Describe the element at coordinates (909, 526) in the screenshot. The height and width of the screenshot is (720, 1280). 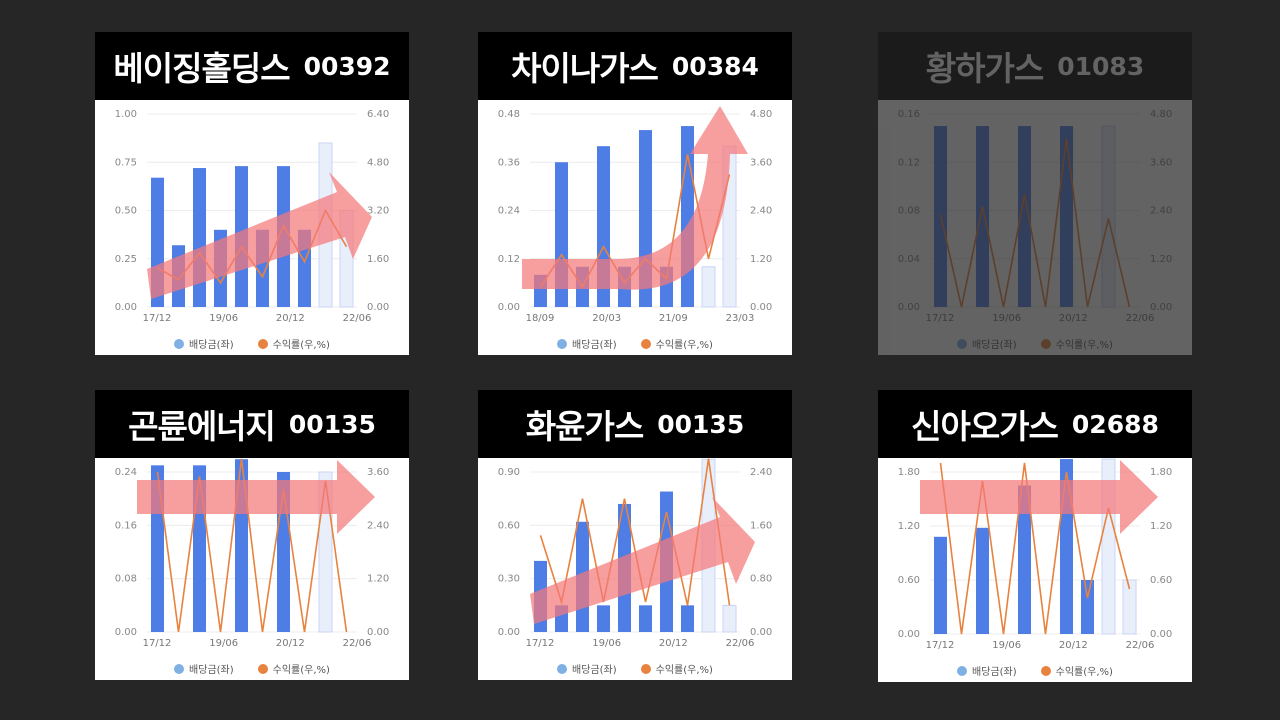
I see `left-tick-label: 1.20` at that location.